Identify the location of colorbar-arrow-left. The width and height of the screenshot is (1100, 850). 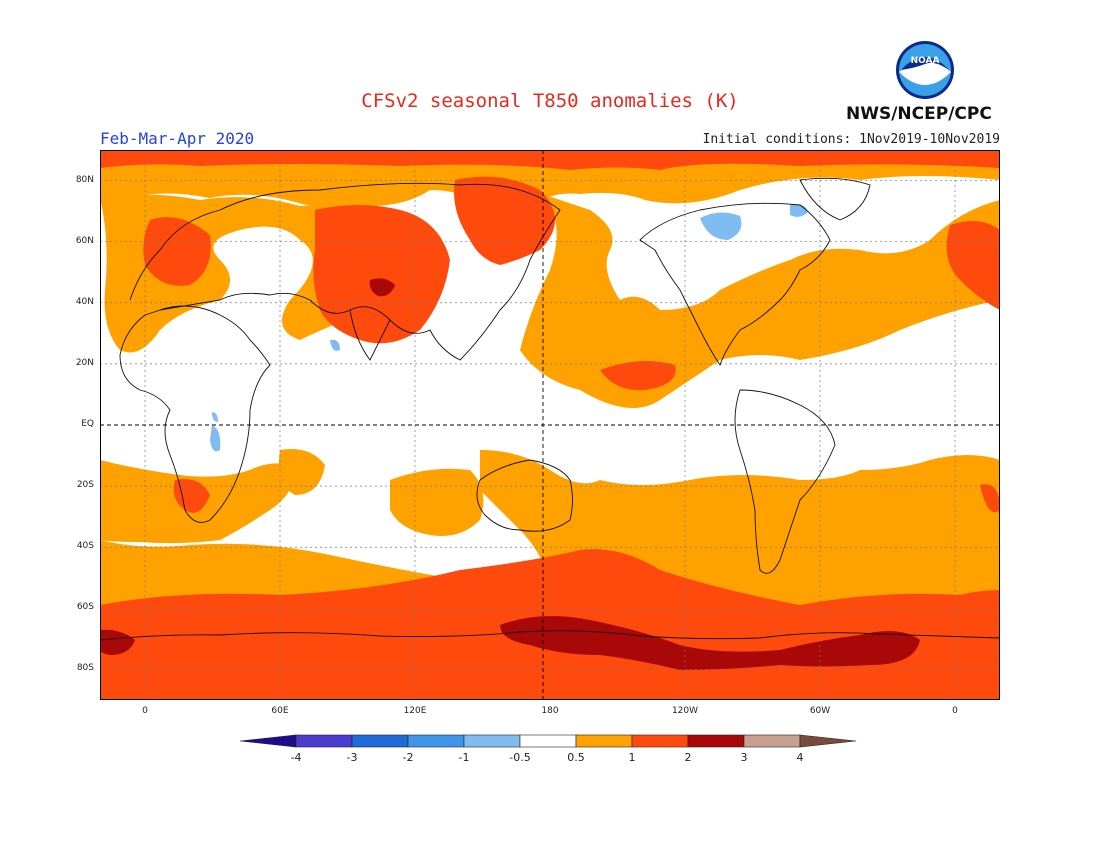
(268, 741).